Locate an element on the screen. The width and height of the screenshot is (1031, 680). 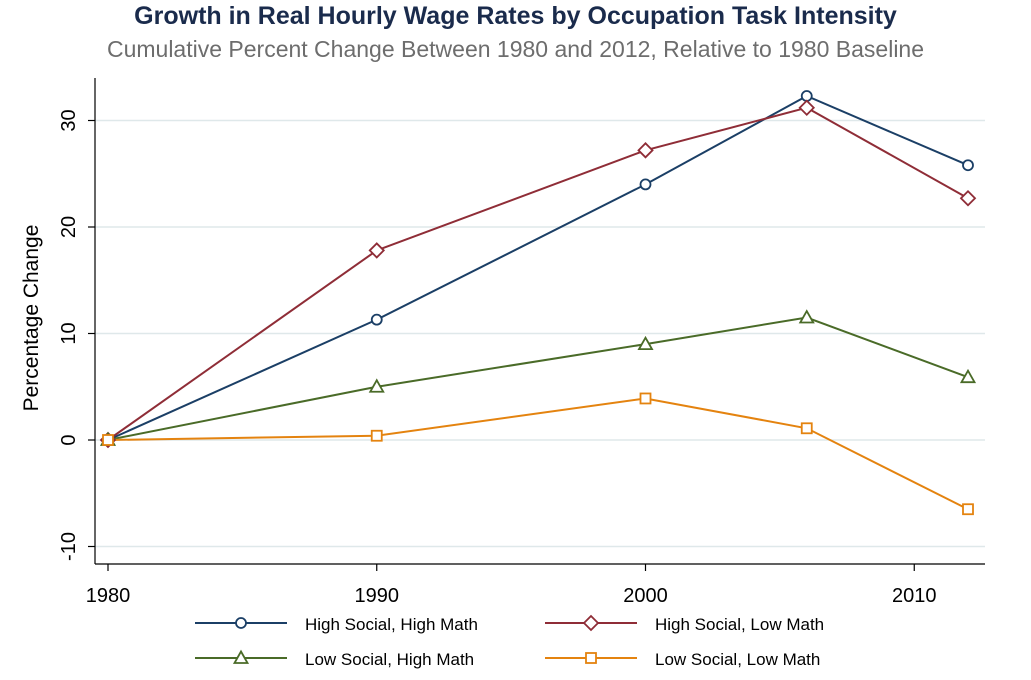
x-tick-label: 2010 is located at coordinates (914, 596).